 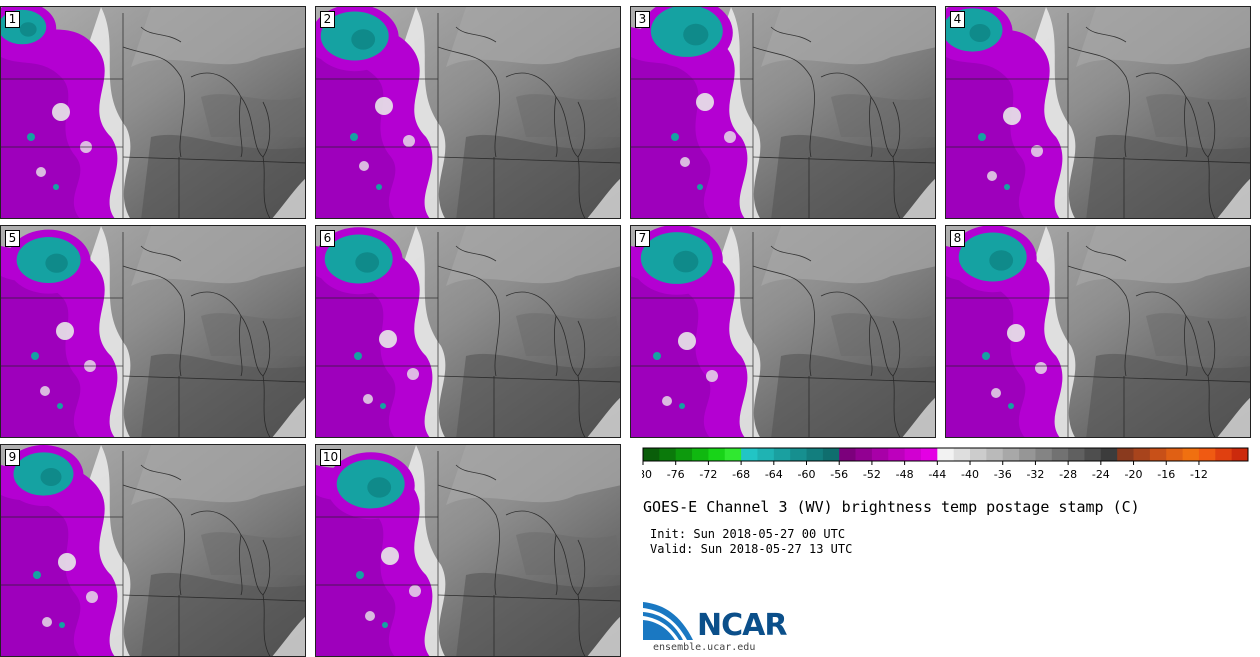 I want to click on ensemble-member-panel: 8, so click(x=1098, y=331).